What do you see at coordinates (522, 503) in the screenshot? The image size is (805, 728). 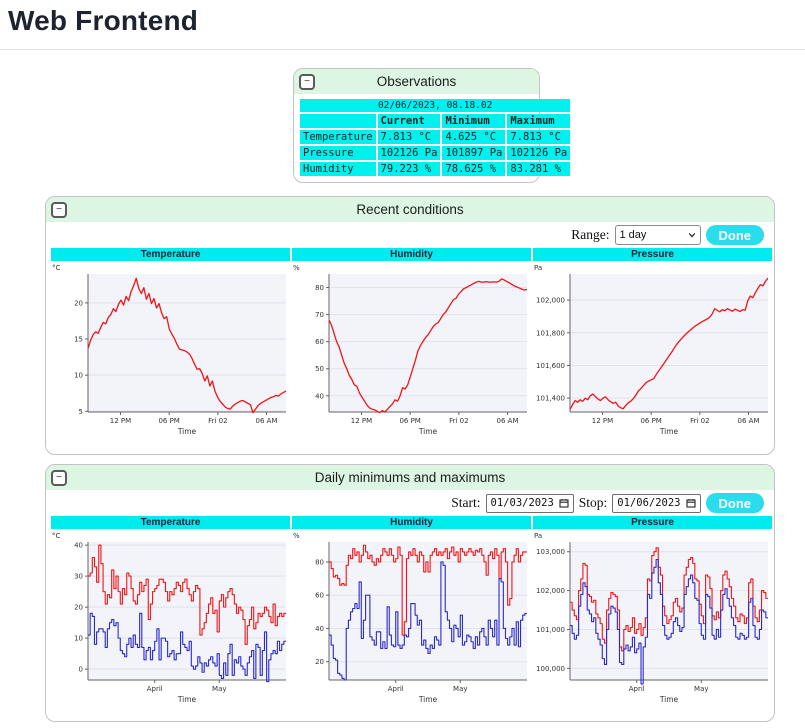 I see `start-date-value: 01/03/2023` at bounding box center [522, 503].